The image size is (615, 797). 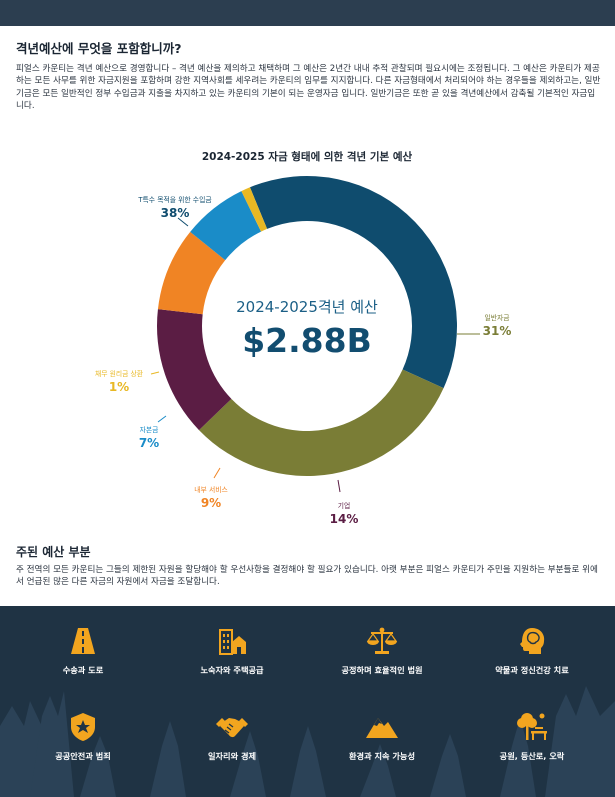 What do you see at coordinates (232, 642) in the screenshot?
I see `housing-icon` at bounding box center [232, 642].